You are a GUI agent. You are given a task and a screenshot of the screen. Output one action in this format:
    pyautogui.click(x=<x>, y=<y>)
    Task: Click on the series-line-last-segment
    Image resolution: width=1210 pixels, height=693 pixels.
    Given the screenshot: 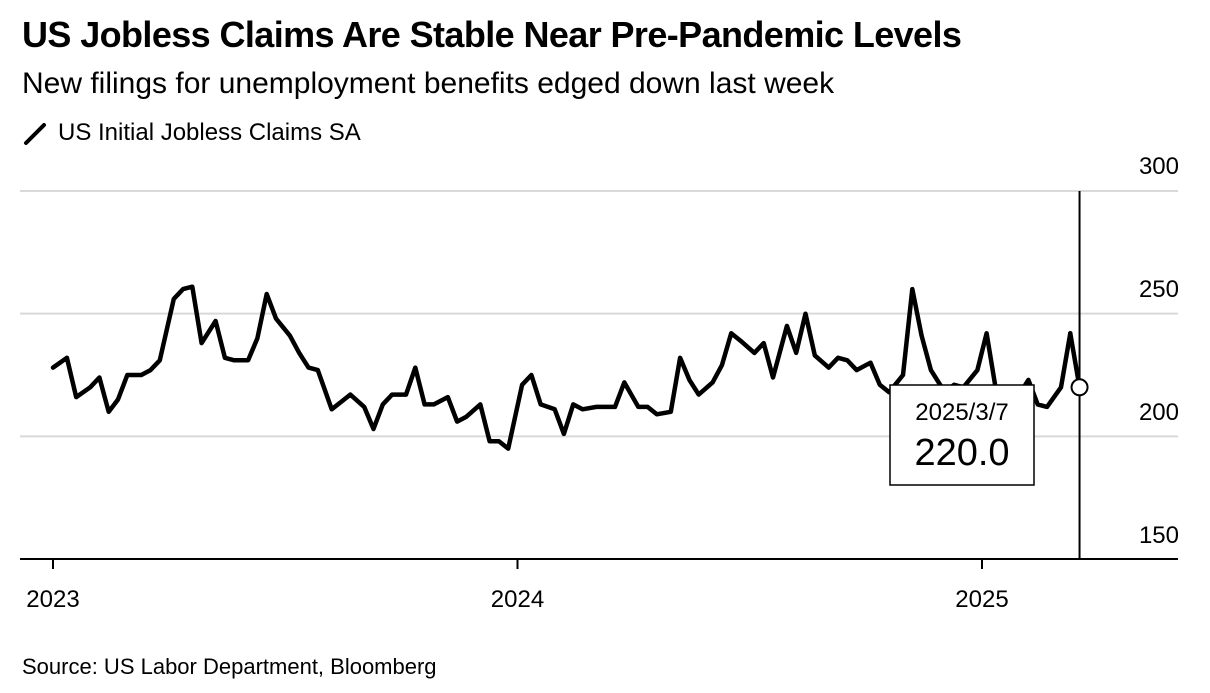 What is the action you would take?
    pyautogui.click(x=1075, y=360)
    